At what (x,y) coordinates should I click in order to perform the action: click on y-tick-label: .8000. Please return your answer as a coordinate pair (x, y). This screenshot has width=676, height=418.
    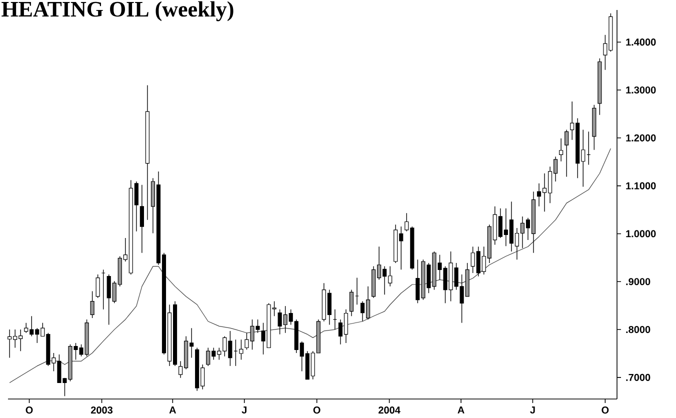
    Looking at the image, I should click on (638, 330).